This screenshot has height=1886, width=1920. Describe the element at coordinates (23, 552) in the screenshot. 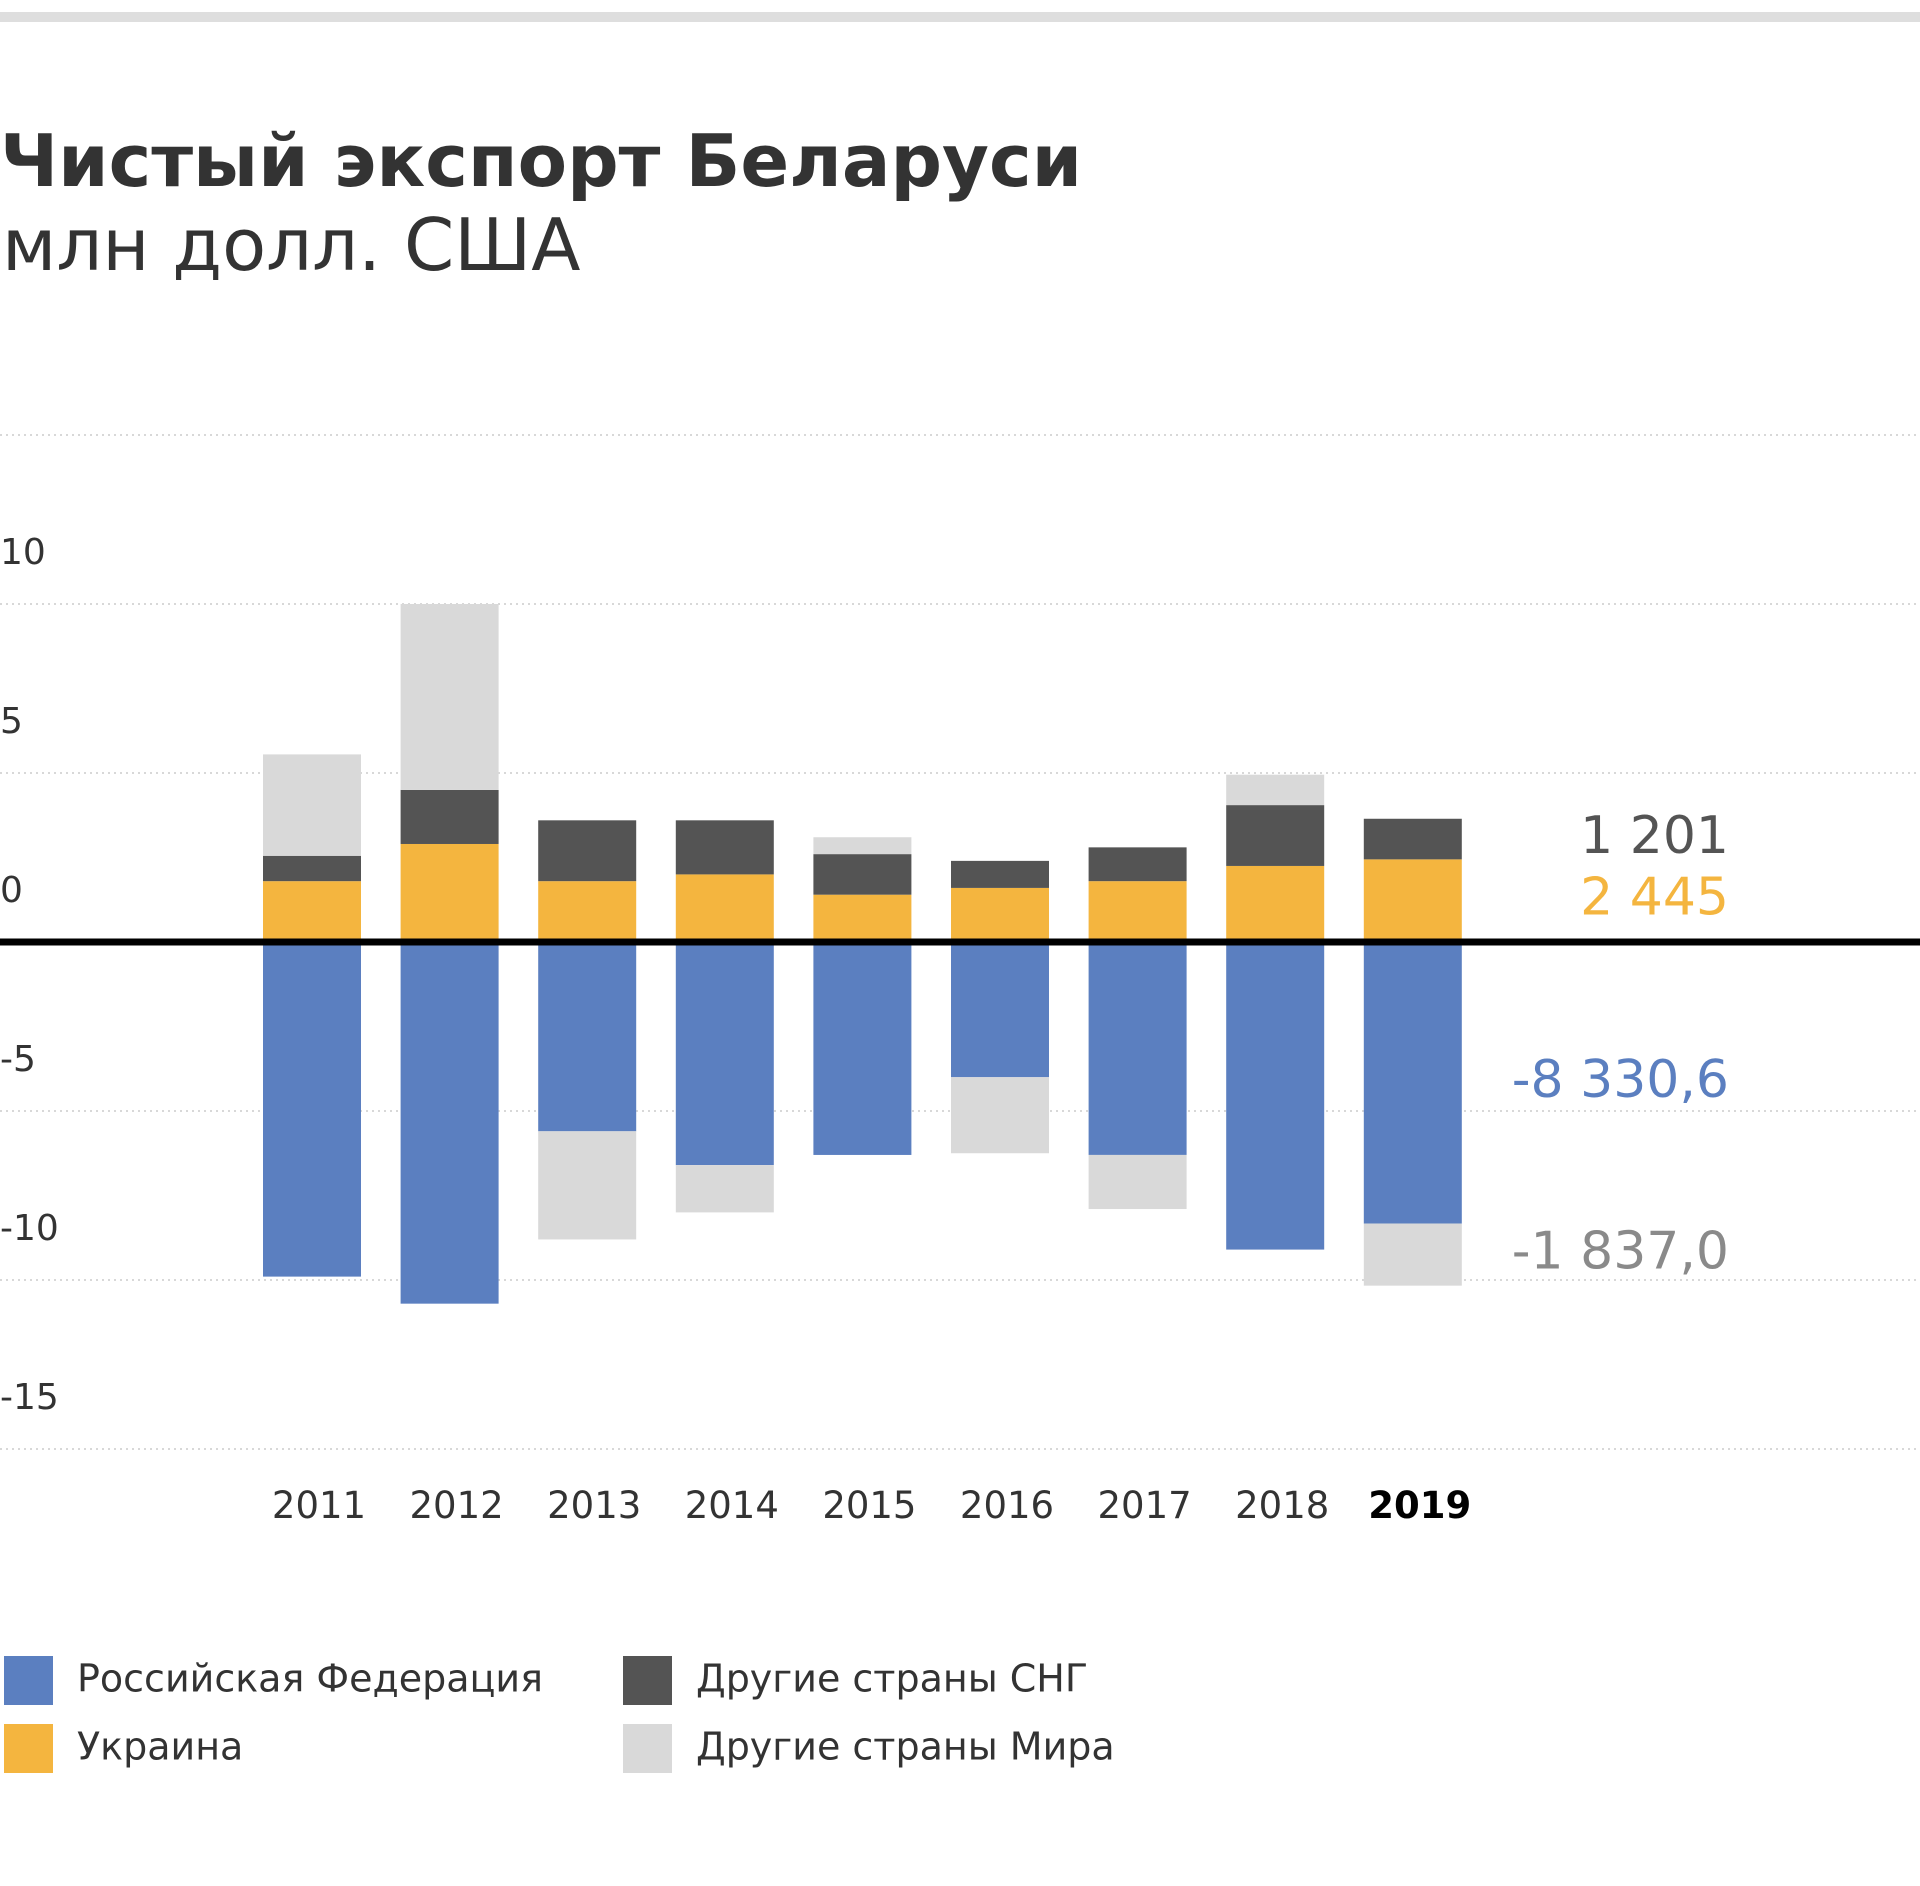

I see `y-tick-label: 10` at that location.